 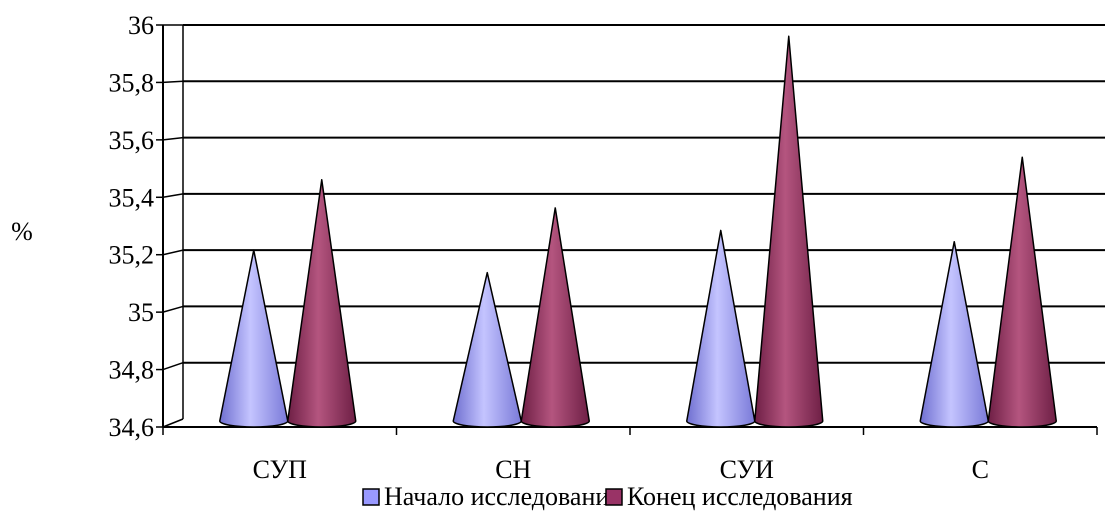 What do you see at coordinates (132, 82) in the screenshot?
I see `y-tick-label: 35,8` at bounding box center [132, 82].